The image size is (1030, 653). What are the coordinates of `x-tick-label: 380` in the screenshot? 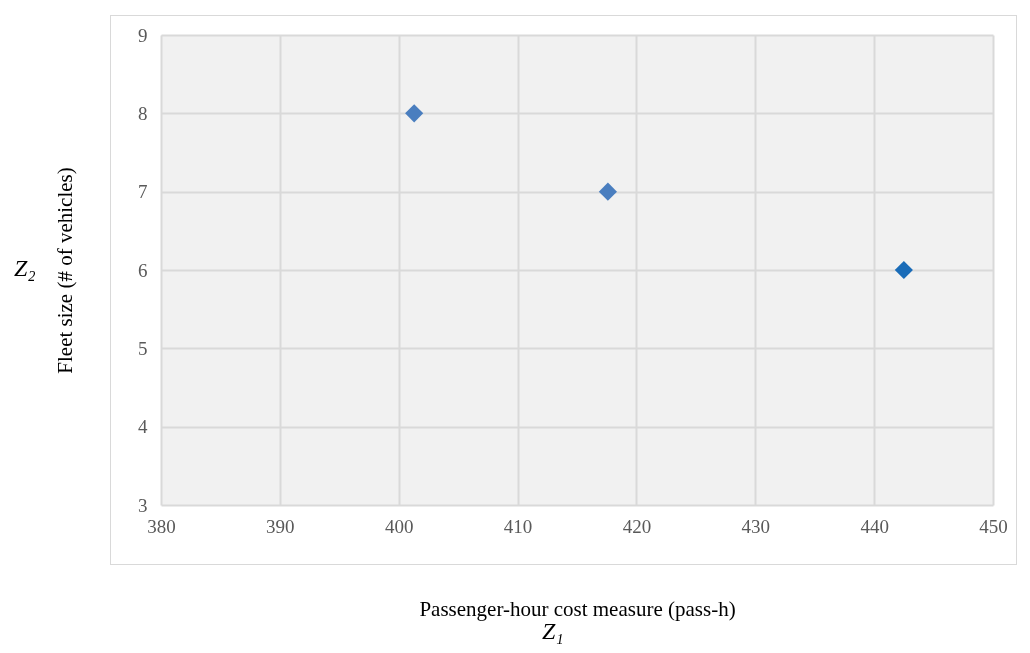 It's located at (161, 526).